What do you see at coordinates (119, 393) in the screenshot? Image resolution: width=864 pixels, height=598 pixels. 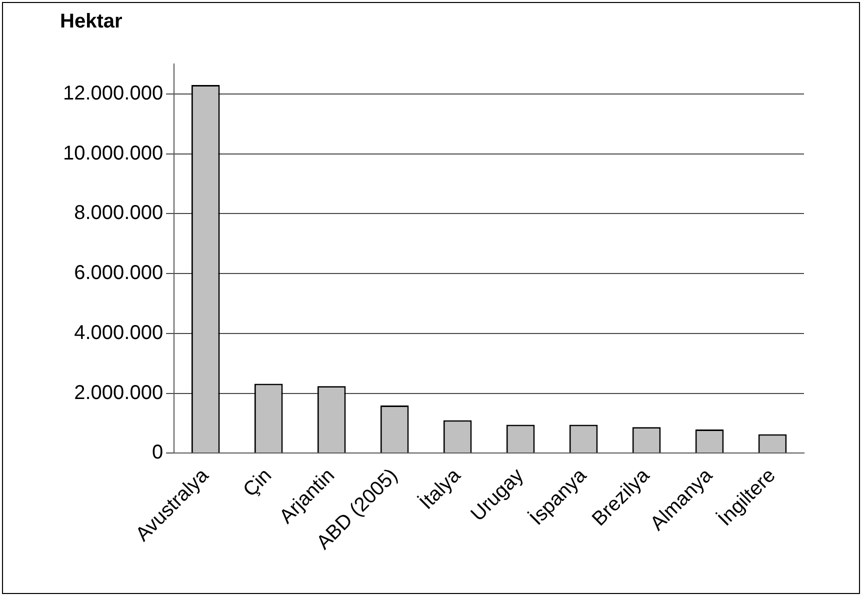 I see `y-tick-label: 2.000.000` at bounding box center [119, 393].